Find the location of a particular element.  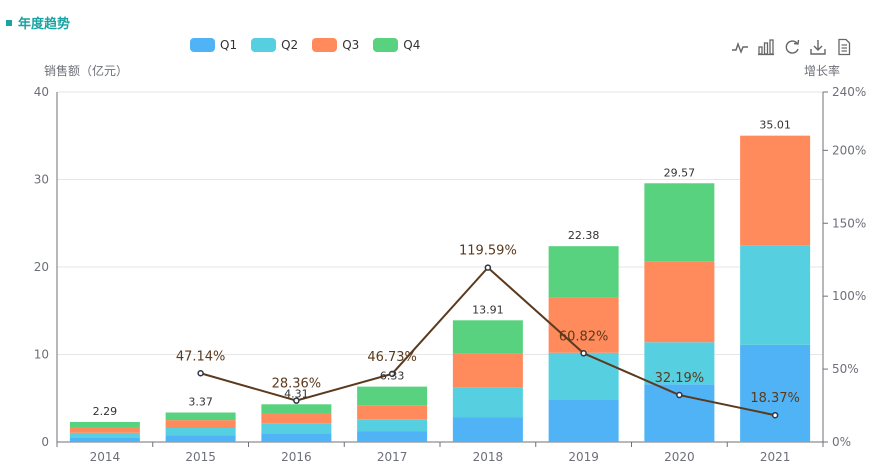

bar-q4-2017 is located at coordinates (392, 396).